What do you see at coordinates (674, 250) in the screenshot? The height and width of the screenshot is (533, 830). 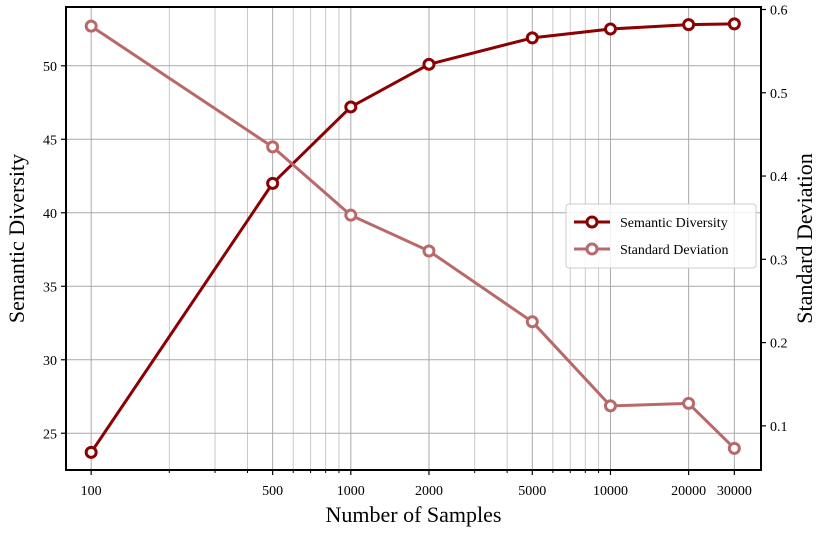 I see `legend-label-standard-deviation: Standard Deviation` at bounding box center [674, 250].